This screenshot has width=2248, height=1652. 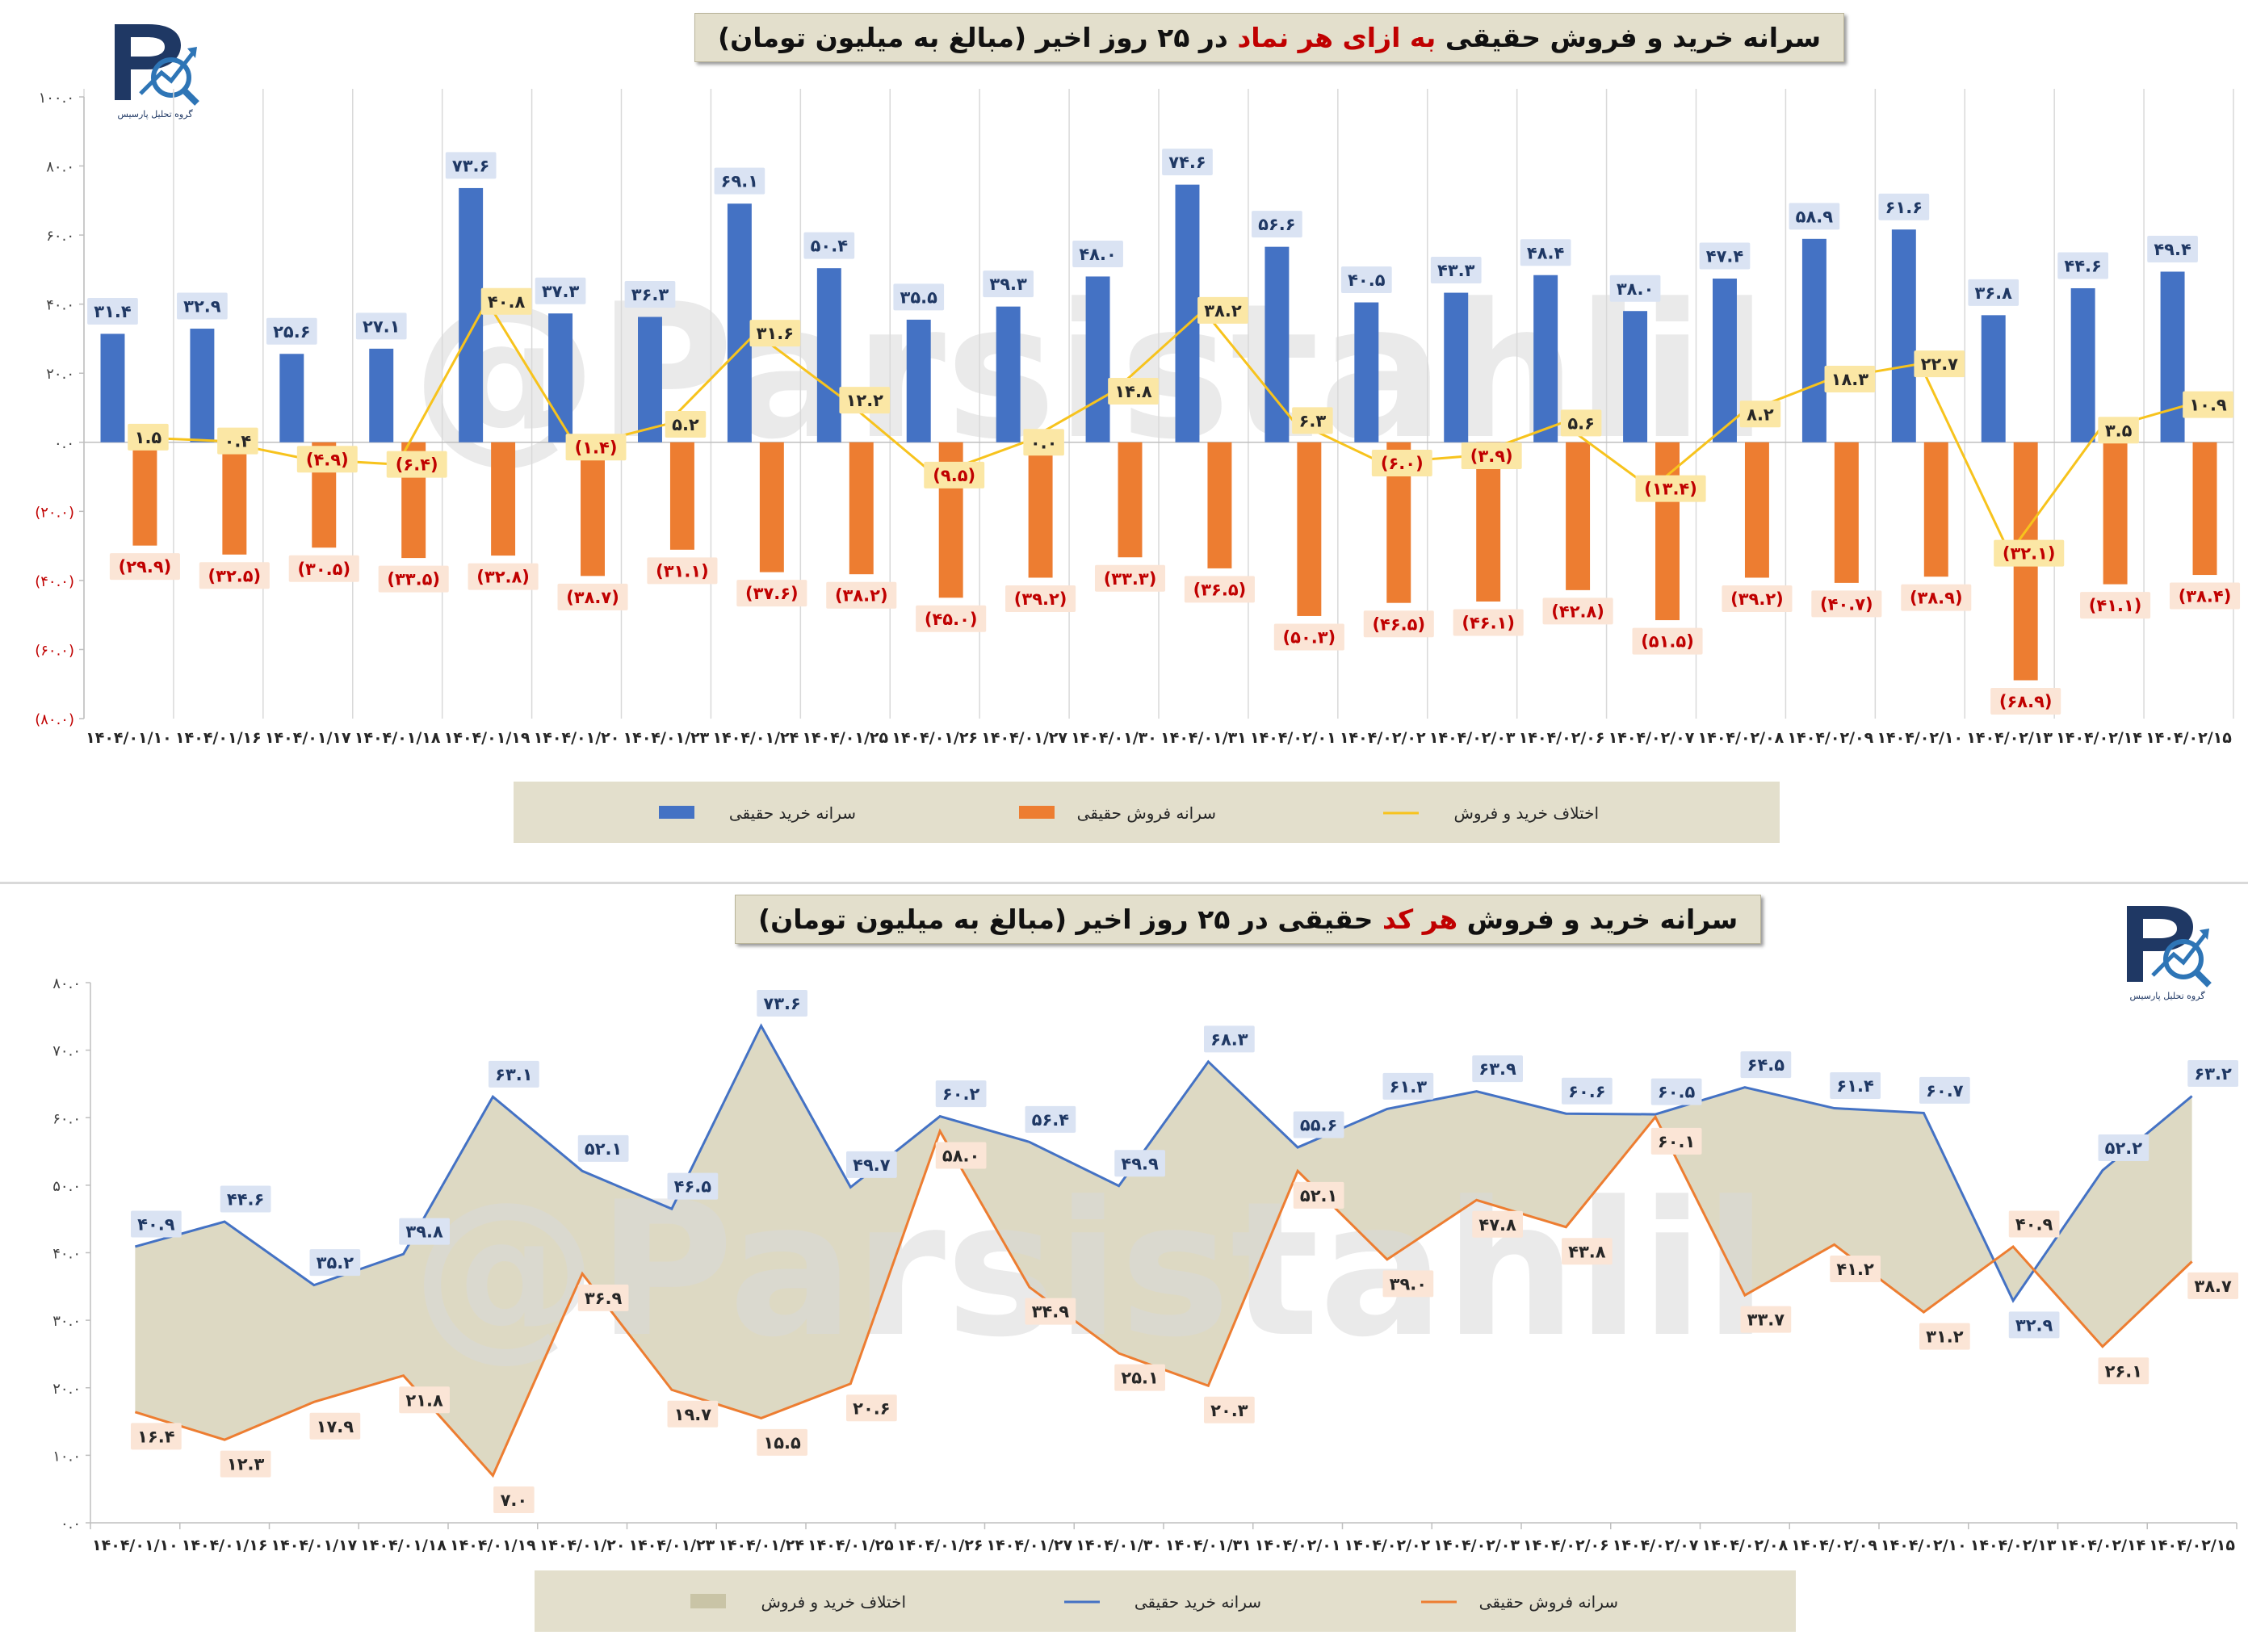 I want to click on sell-value-label: (۳۰.۵), so click(x=324, y=568).